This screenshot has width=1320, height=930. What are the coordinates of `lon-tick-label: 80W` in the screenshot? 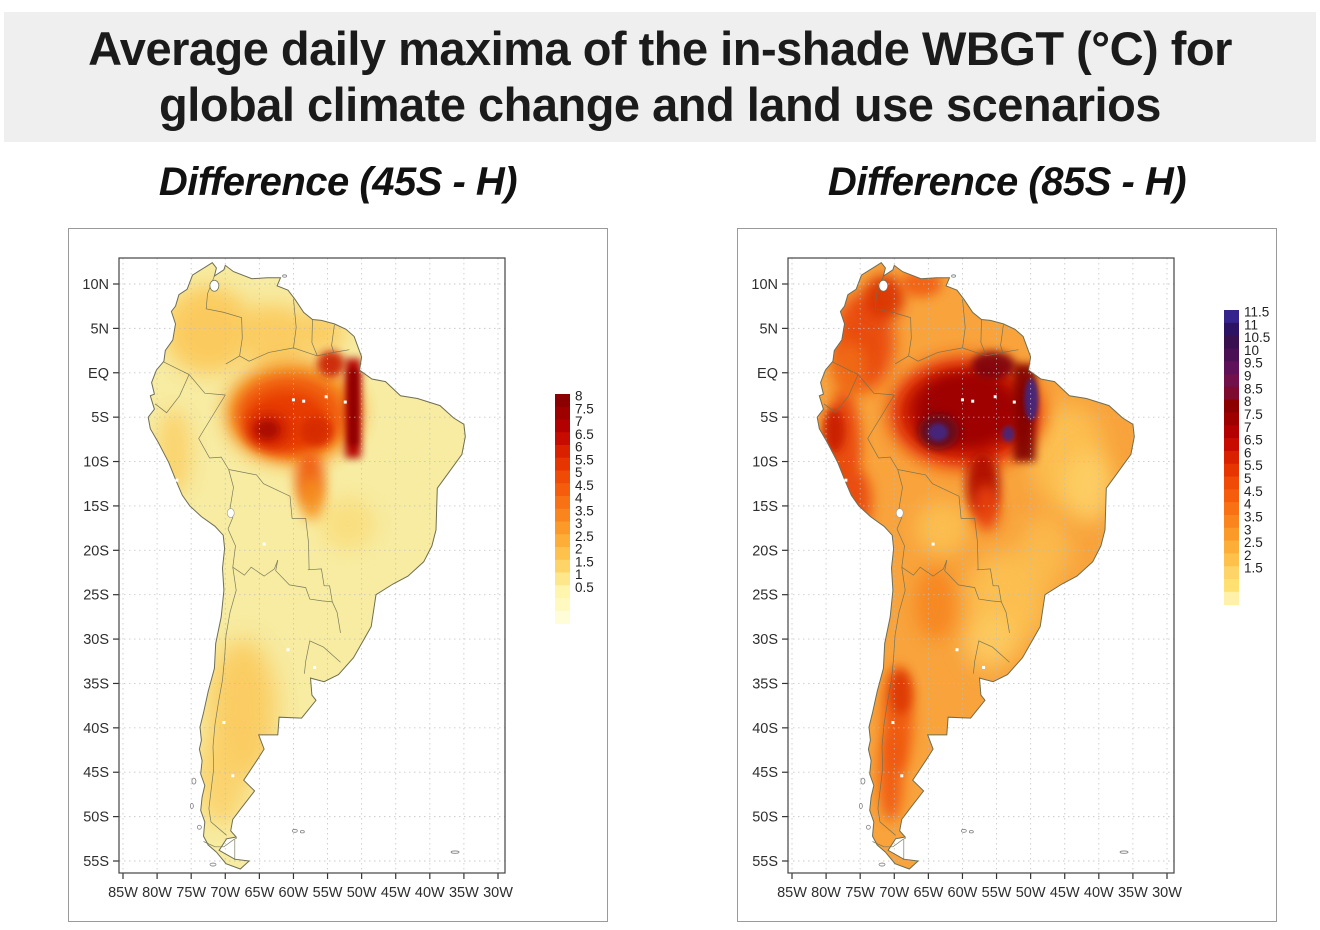 It's located at (826, 893).